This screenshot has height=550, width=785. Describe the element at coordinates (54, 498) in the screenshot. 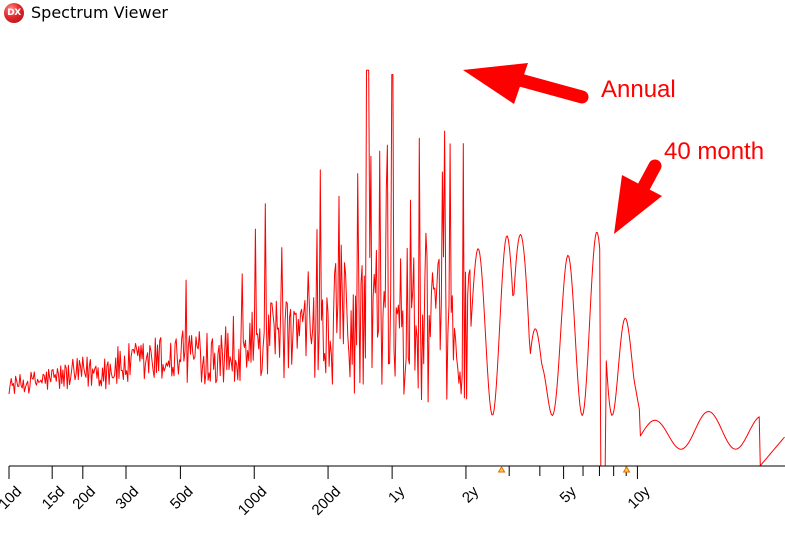

I see `x-tick-label: 15d` at that location.